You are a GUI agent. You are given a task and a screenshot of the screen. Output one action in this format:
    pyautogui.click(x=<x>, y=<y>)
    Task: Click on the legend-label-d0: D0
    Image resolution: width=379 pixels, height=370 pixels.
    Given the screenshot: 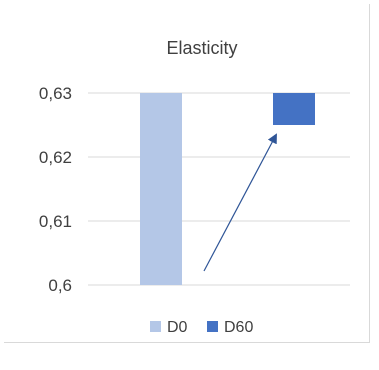 What is the action you would take?
    pyautogui.click(x=177, y=327)
    